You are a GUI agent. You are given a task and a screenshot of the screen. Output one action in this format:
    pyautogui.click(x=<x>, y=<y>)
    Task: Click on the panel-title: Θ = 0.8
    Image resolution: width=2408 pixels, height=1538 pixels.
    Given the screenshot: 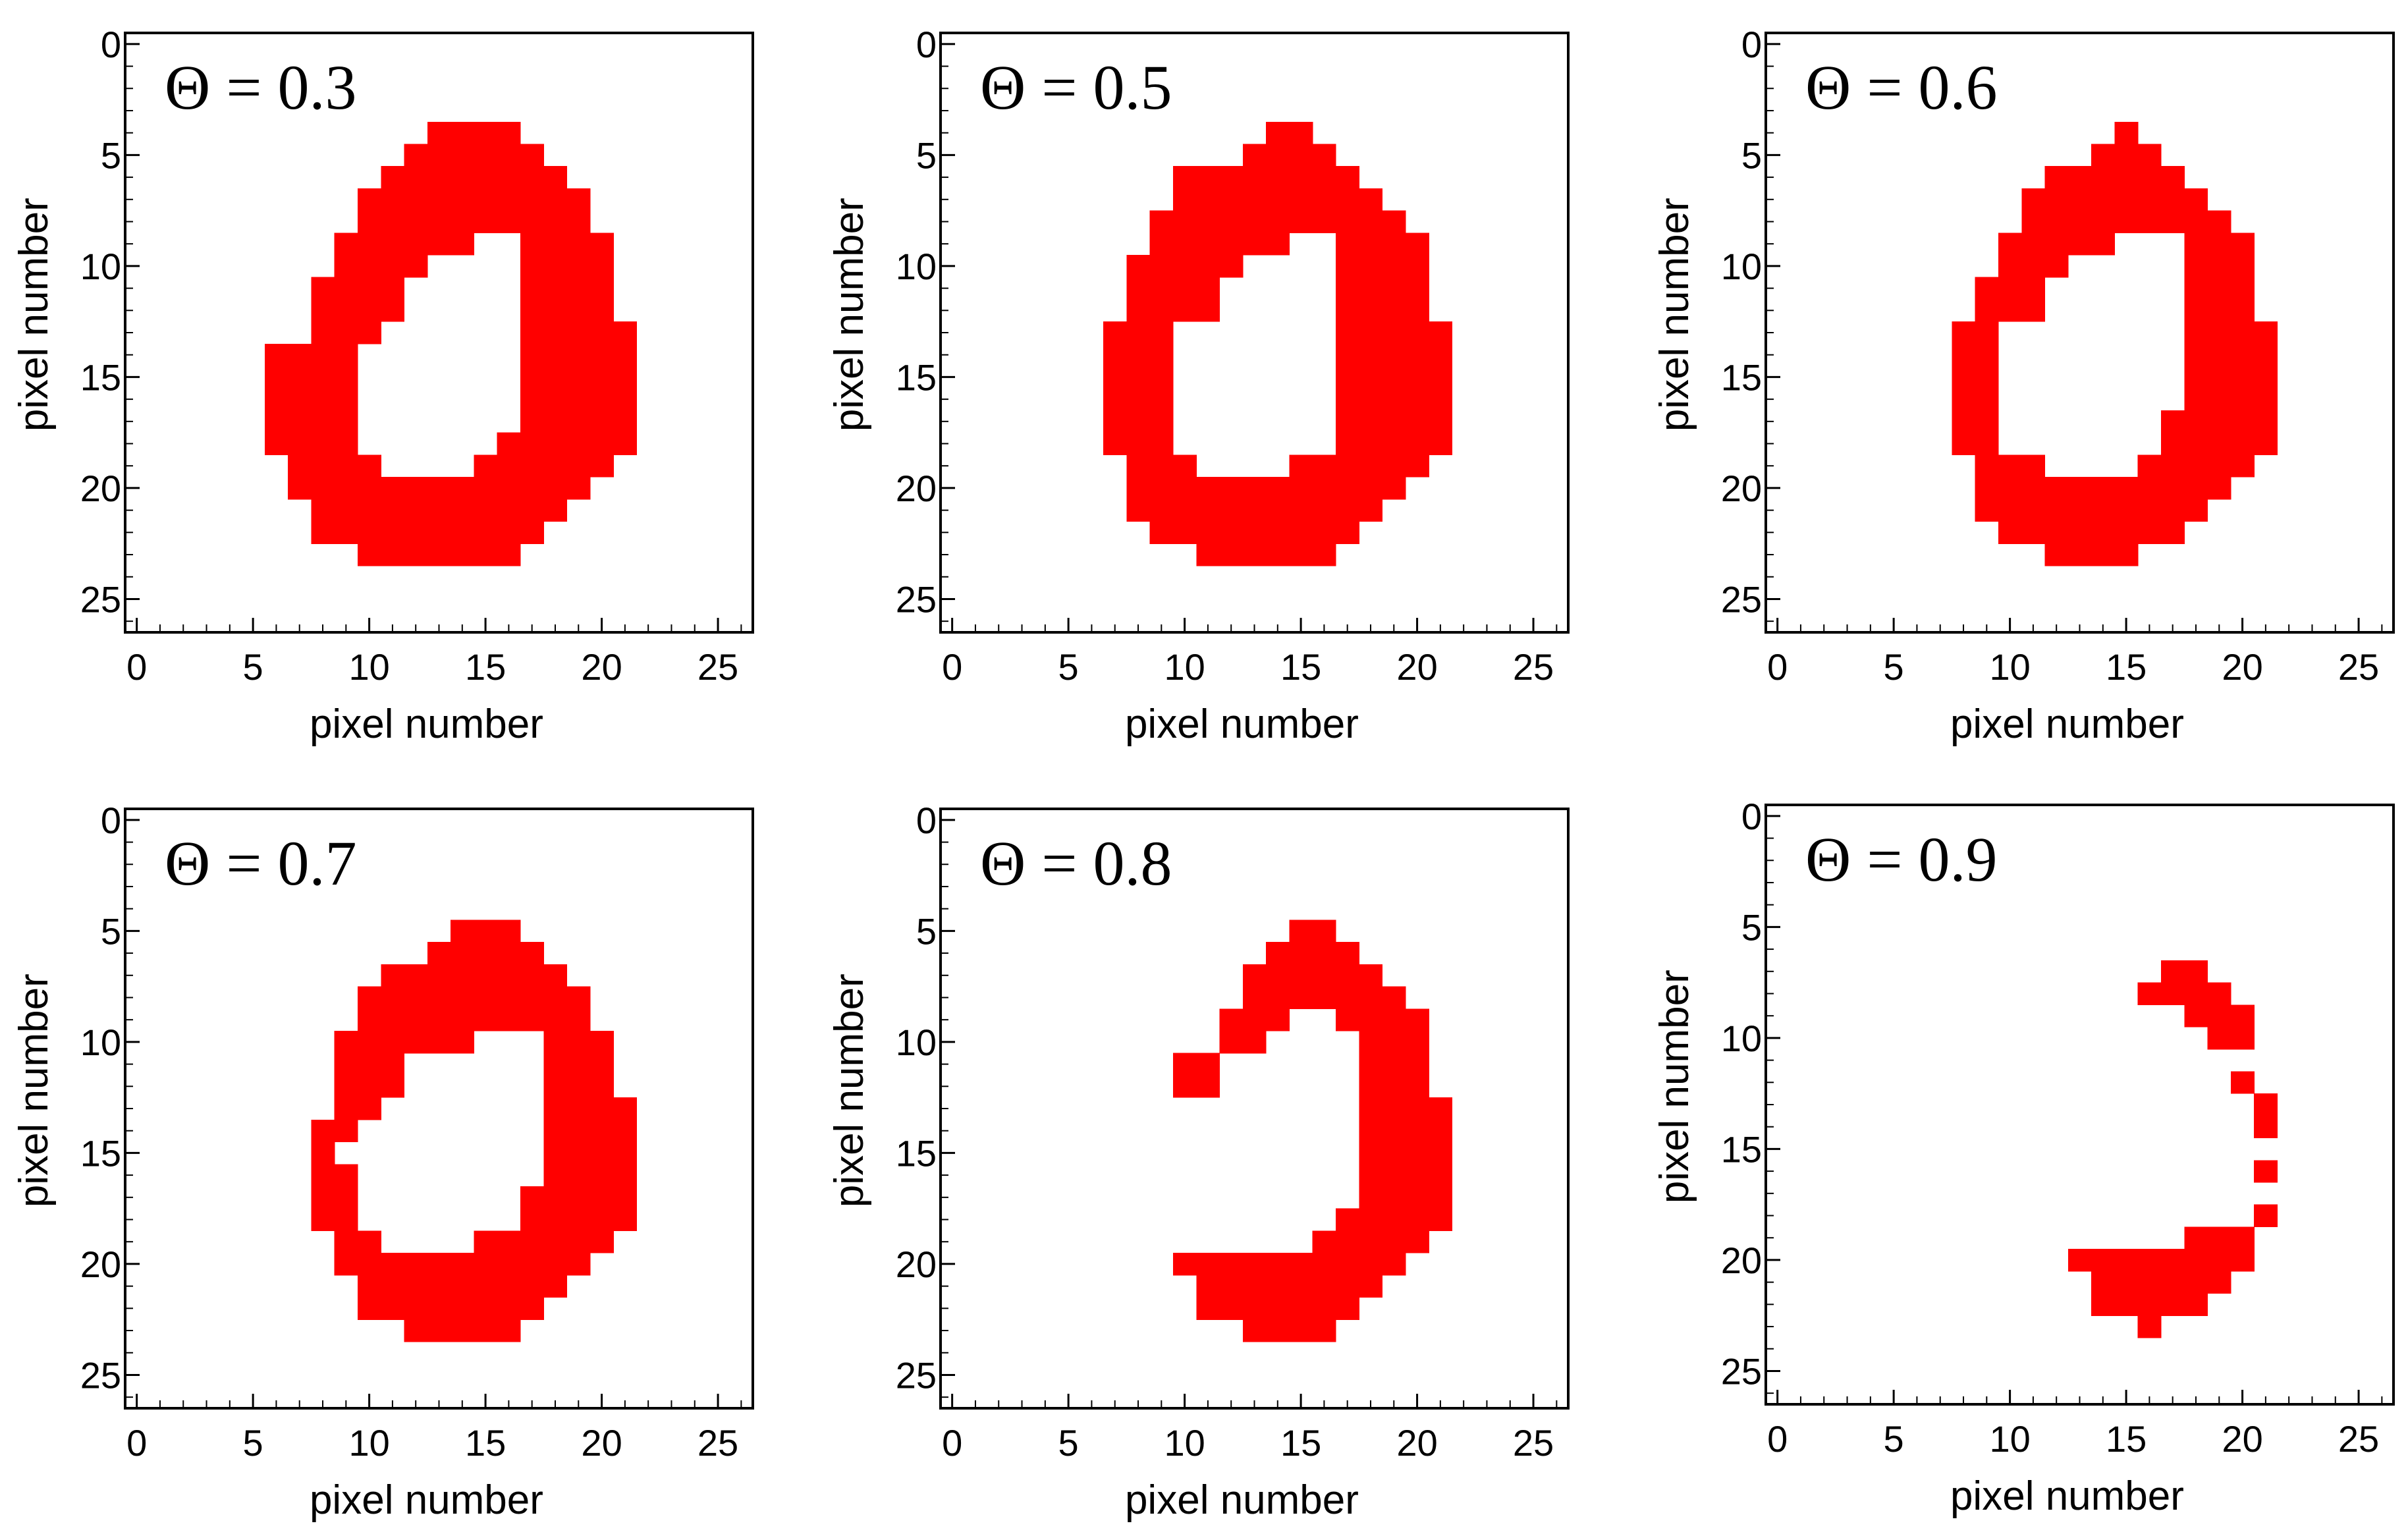 What is the action you would take?
    pyautogui.click(x=1076, y=863)
    